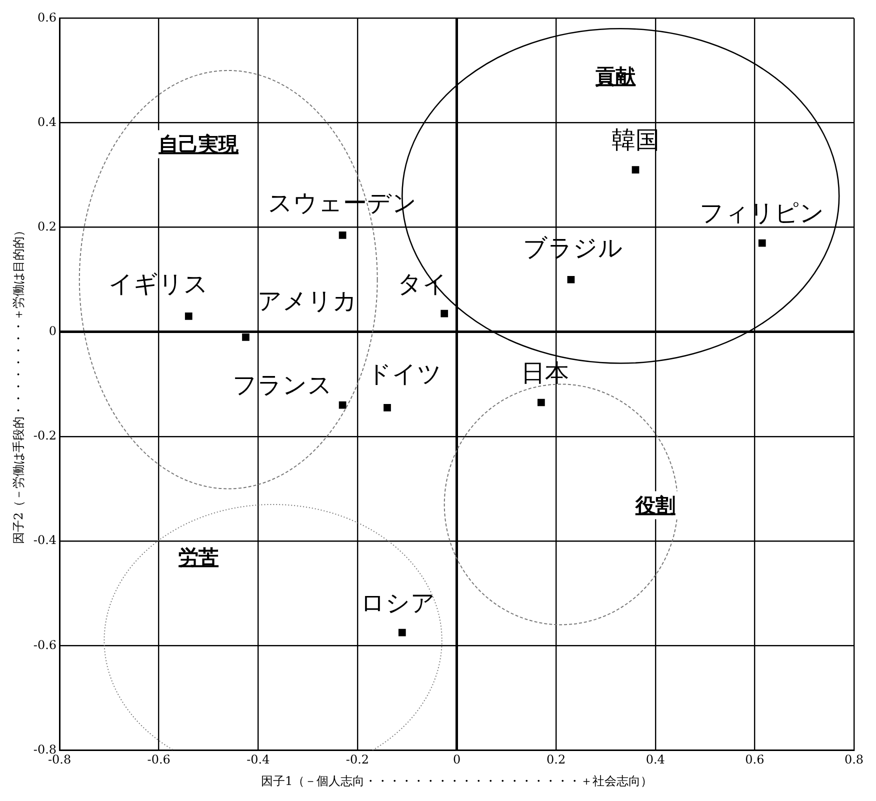 Image resolution: width=876 pixels, height=801 pixels. I want to click on x-tick-label: 0.8, so click(854, 759).